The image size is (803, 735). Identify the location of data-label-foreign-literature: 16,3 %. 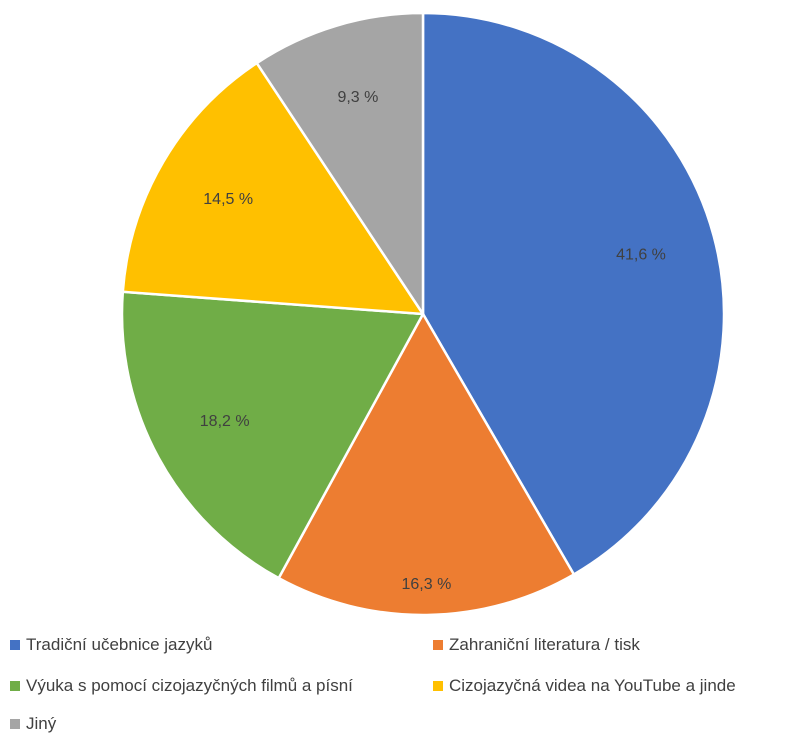
(426, 584).